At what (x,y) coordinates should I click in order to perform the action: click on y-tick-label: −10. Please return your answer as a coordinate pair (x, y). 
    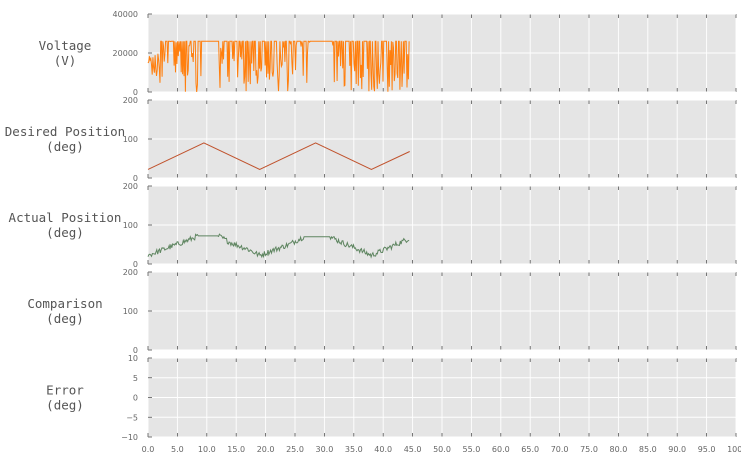
    Looking at the image, I should click on (129, 437).